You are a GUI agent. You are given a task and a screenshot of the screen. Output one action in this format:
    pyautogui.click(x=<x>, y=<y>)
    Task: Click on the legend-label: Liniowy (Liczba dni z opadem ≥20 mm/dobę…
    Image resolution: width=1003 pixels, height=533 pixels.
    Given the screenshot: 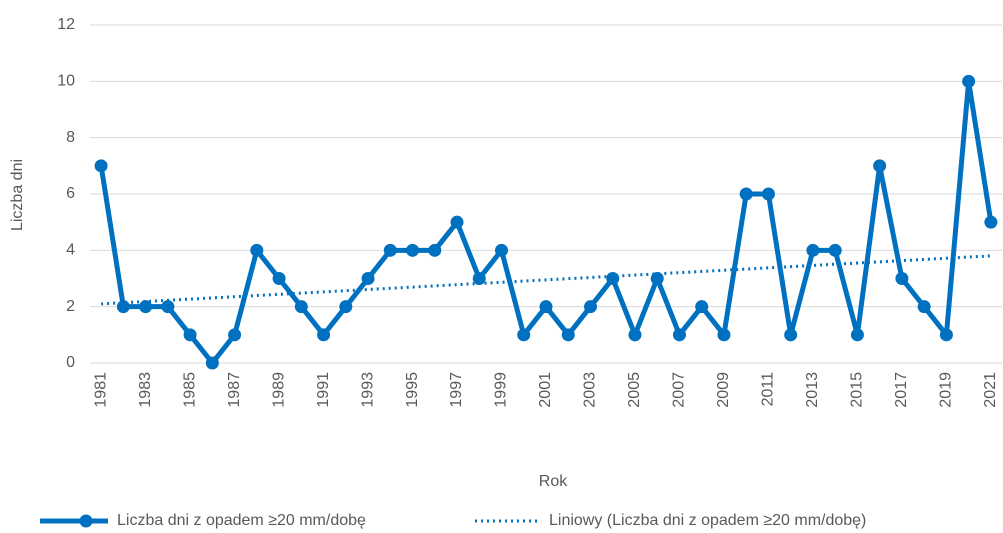 What is the action you would take?
    pyautogui.click(x=707, y=520)
    